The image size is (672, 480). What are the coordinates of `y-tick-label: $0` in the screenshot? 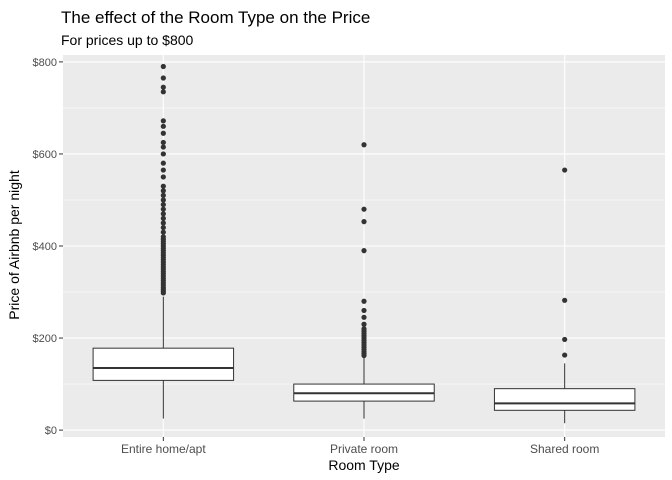 It's located at (51, 431).